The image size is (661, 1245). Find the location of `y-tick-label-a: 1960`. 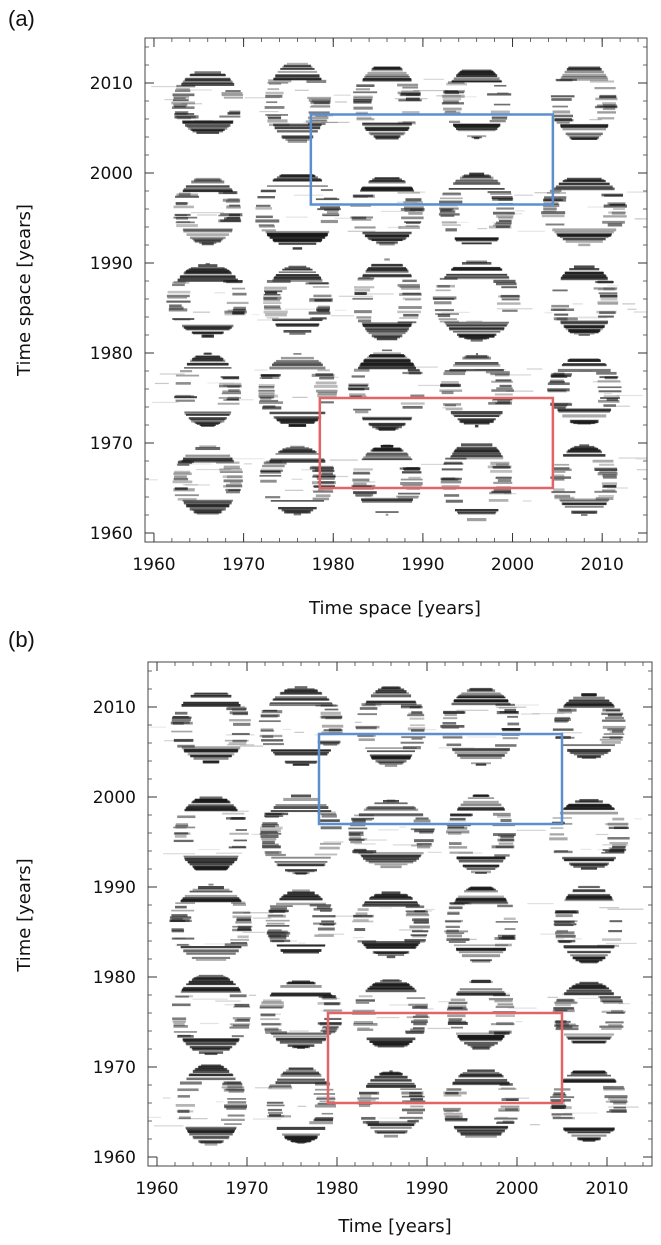

y-tick-label-a: 1960 is located at coordinates (111, 534).